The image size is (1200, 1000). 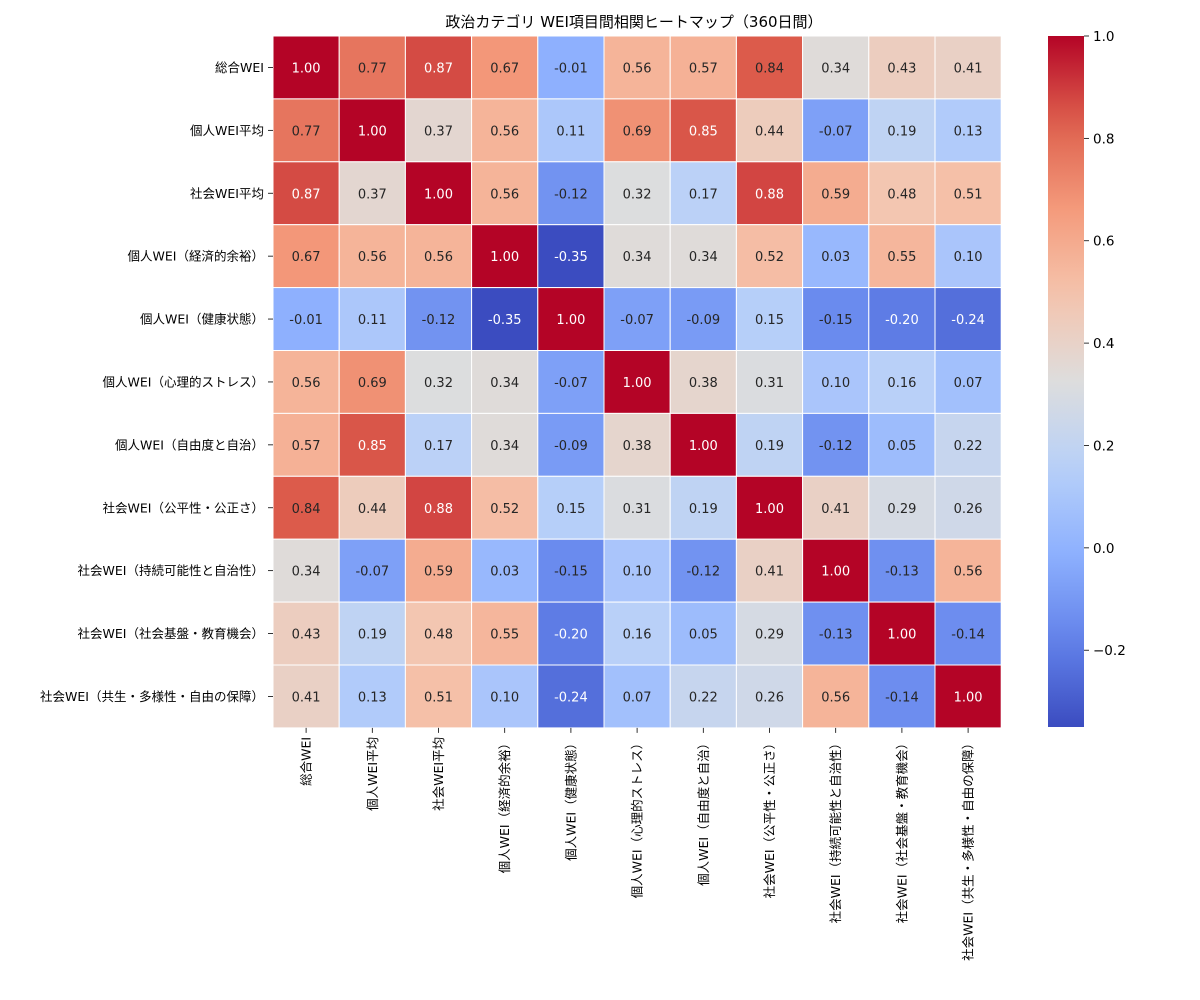 I want to click on cell-value-label: 0.51, so click(x=968, y=194).